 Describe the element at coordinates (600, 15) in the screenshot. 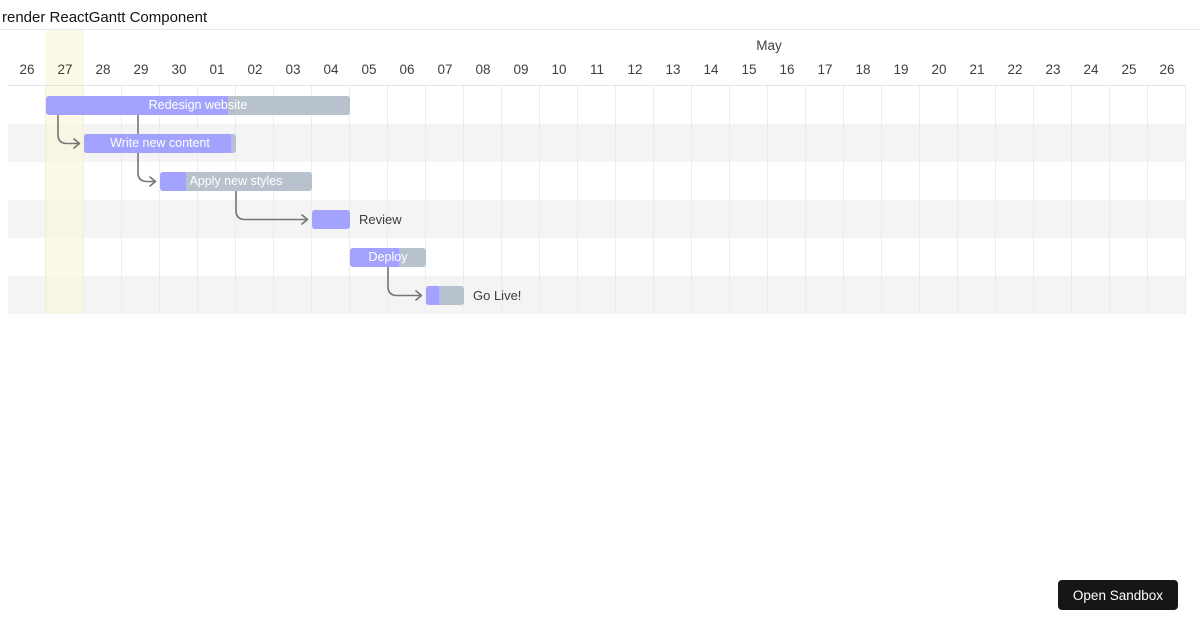

I see `page-header: render ReactGantt Component` at that location.